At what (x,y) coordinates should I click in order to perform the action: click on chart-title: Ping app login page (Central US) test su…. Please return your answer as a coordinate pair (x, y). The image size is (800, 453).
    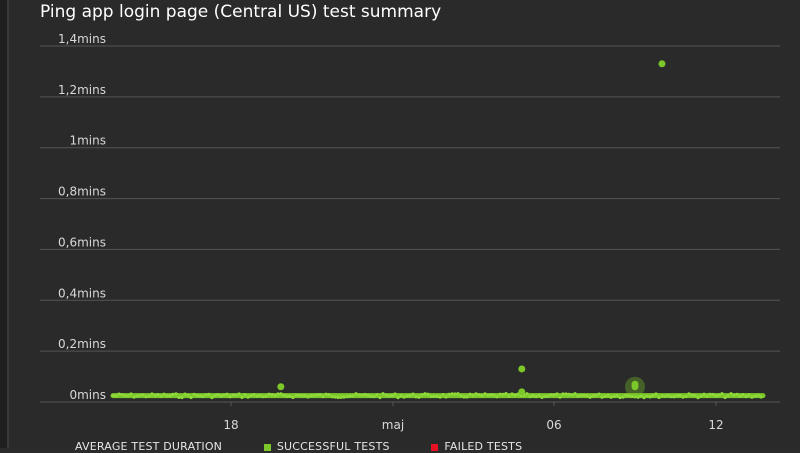
    Looking at the image, I should click on (241, 12).